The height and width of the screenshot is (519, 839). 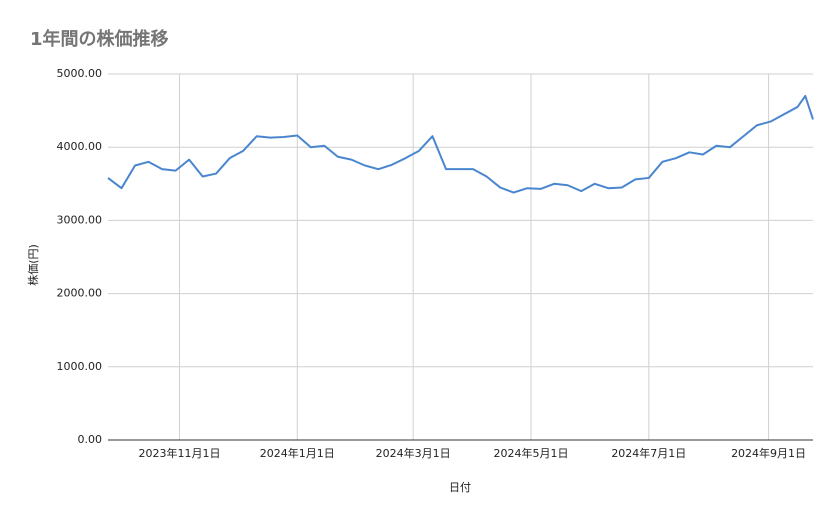 What do you see at coordinates (413, 453) in the screenshot?
I see `x-tick-label: 2024年3月1日` at bounding box center [413, 453].